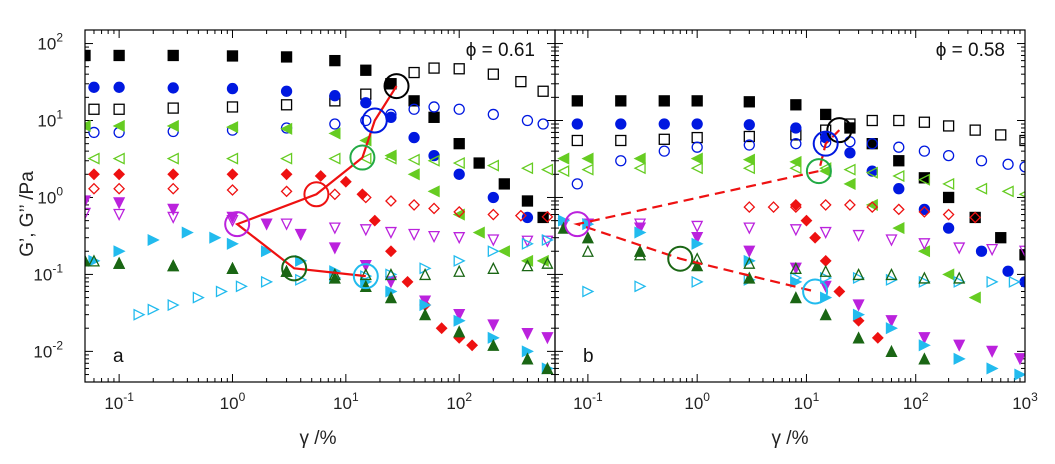 The width and height of the screenshot is (1055, 464). Describe the element at coordinates (588, 401) in the screenshot. I see `x-tick-label: 10⁻¹` at that location.